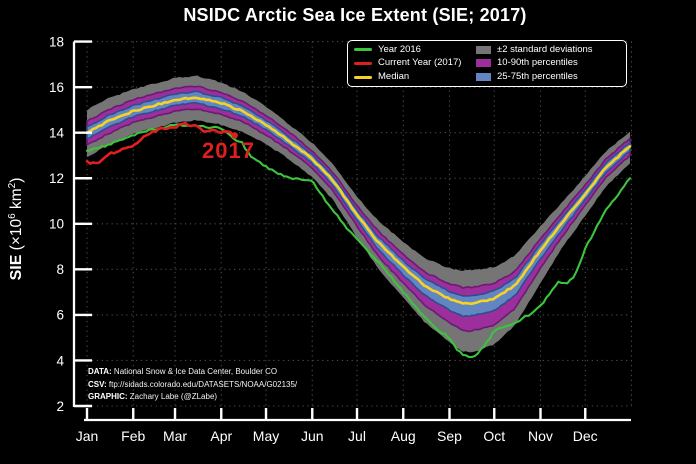  Describe the element at coordinates (12, 185) in the screenshot. I see `y-axis-label-exp: 2` at that location.